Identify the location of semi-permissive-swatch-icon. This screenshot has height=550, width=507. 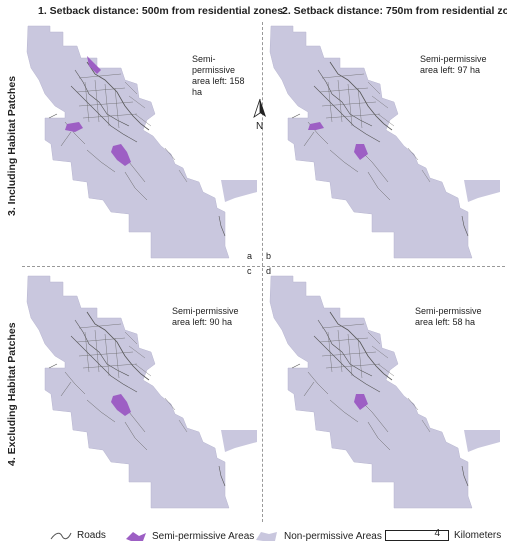
(136, 536).